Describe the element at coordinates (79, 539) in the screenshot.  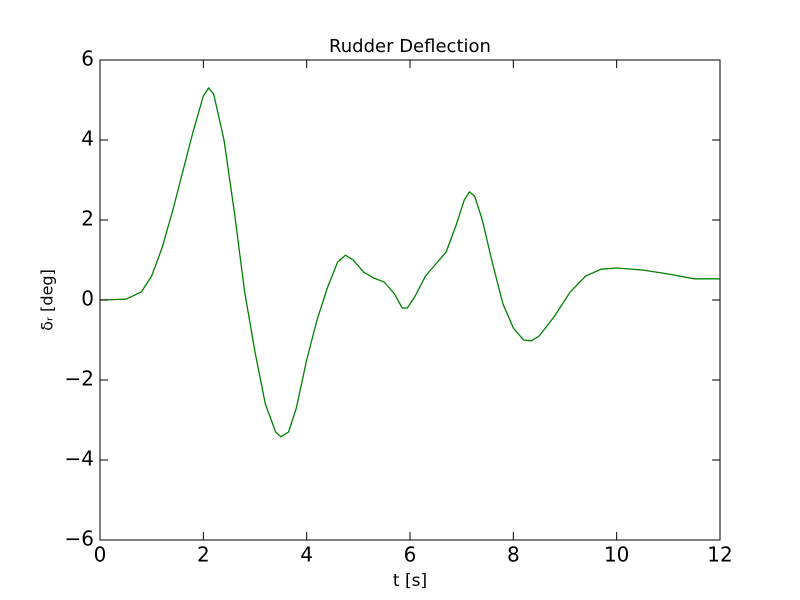
I see `y-tick-label: −6` at that location.